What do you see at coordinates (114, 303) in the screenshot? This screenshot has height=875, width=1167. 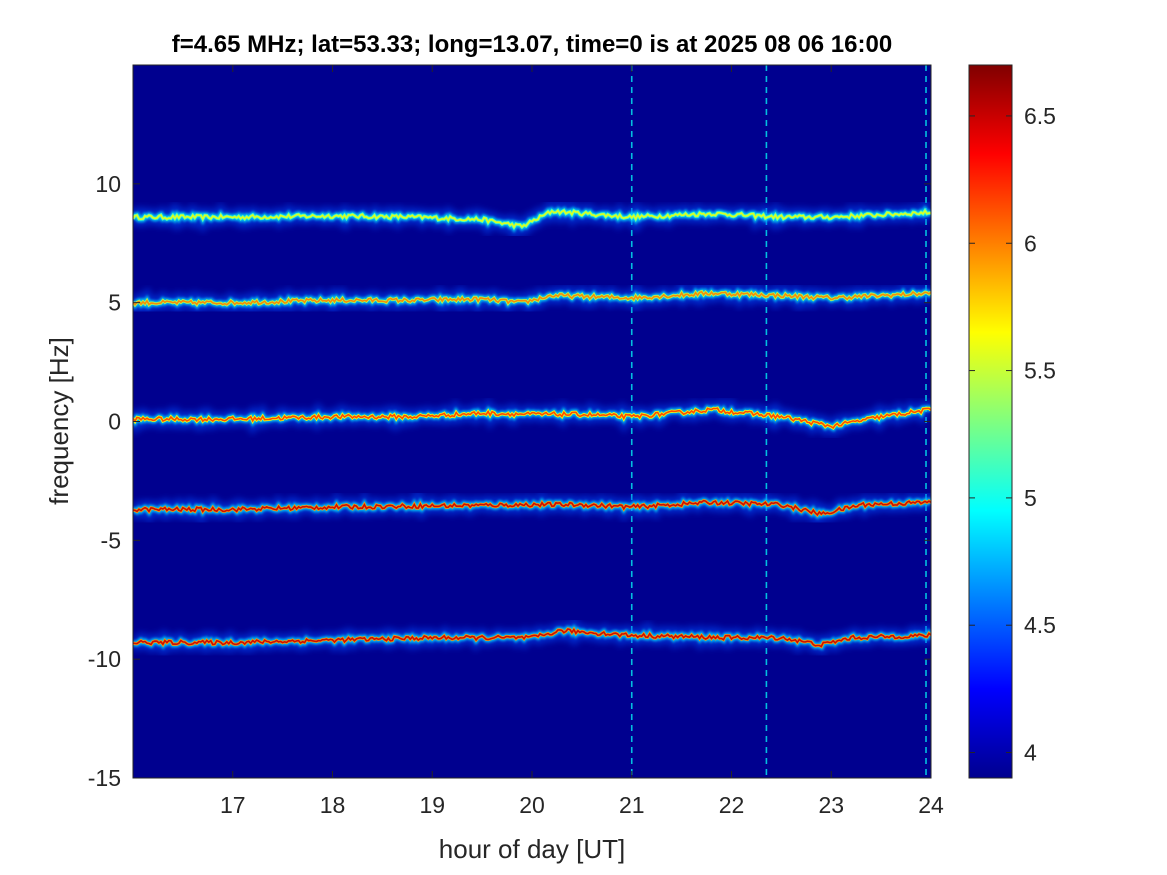 I see `y-tick-label: 5` at bounding box center [114, 303].